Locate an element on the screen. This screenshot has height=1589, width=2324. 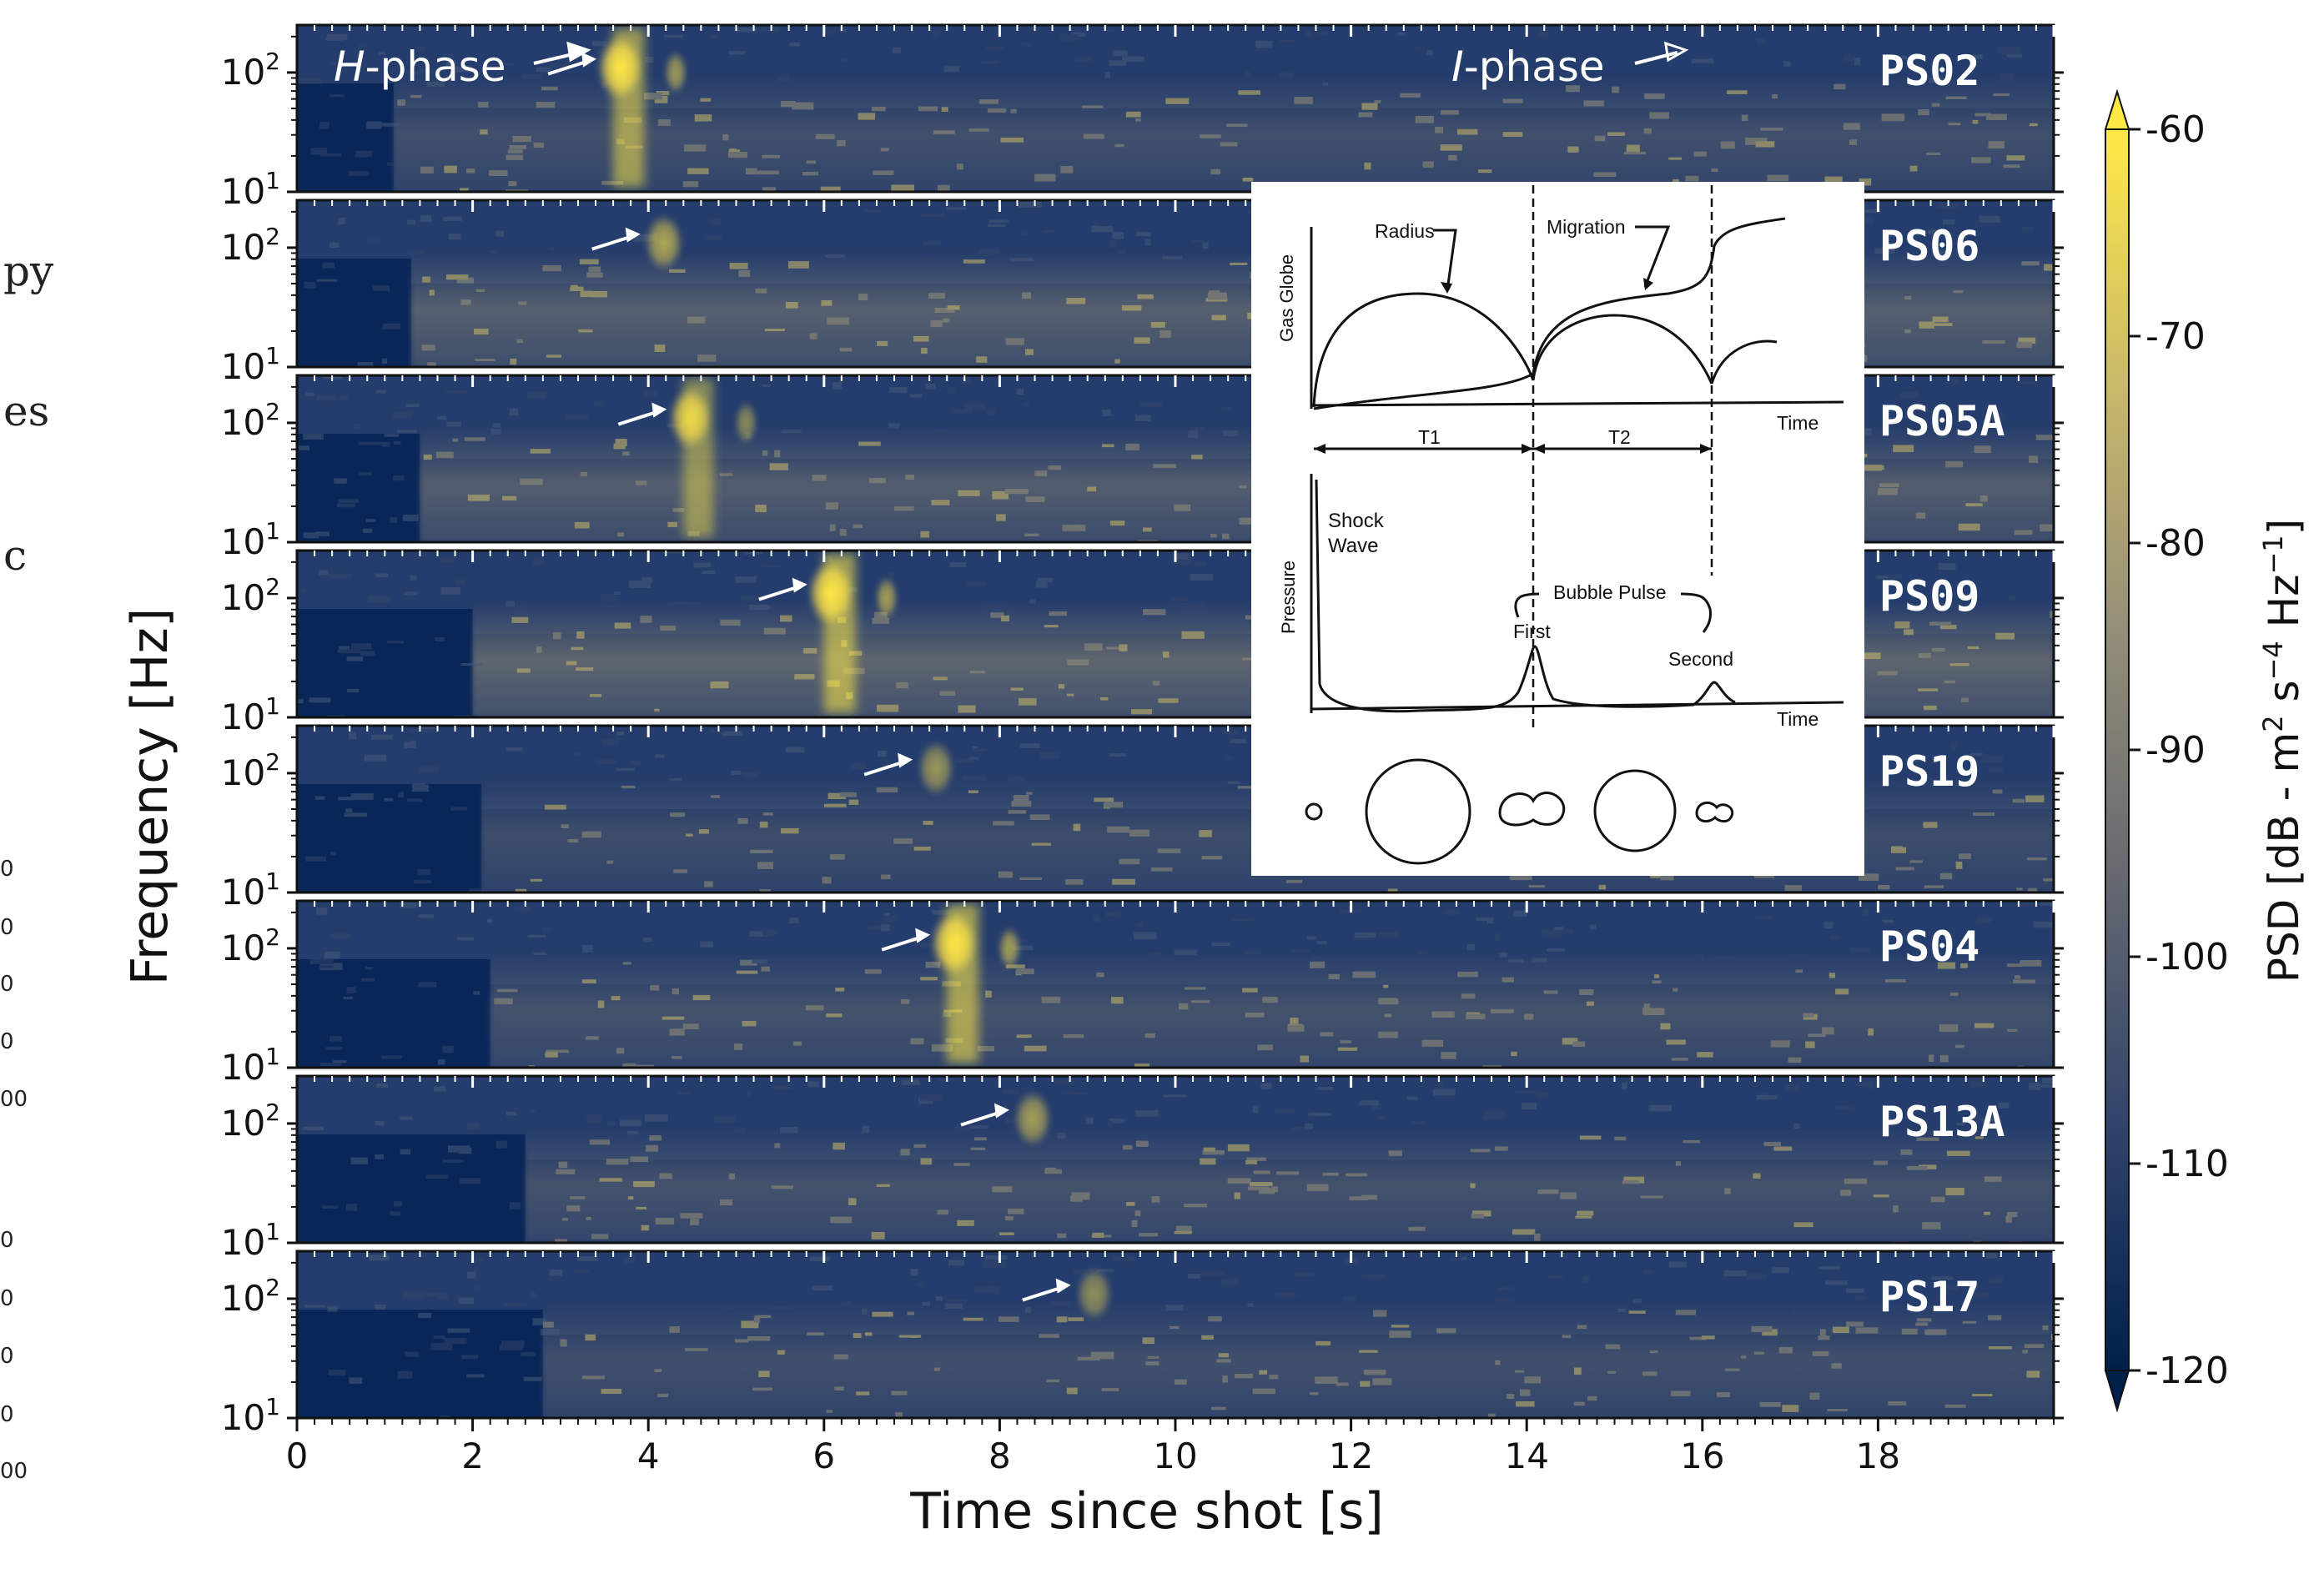
inset-t2-label: T2 is located at coordinates (1619, 437).